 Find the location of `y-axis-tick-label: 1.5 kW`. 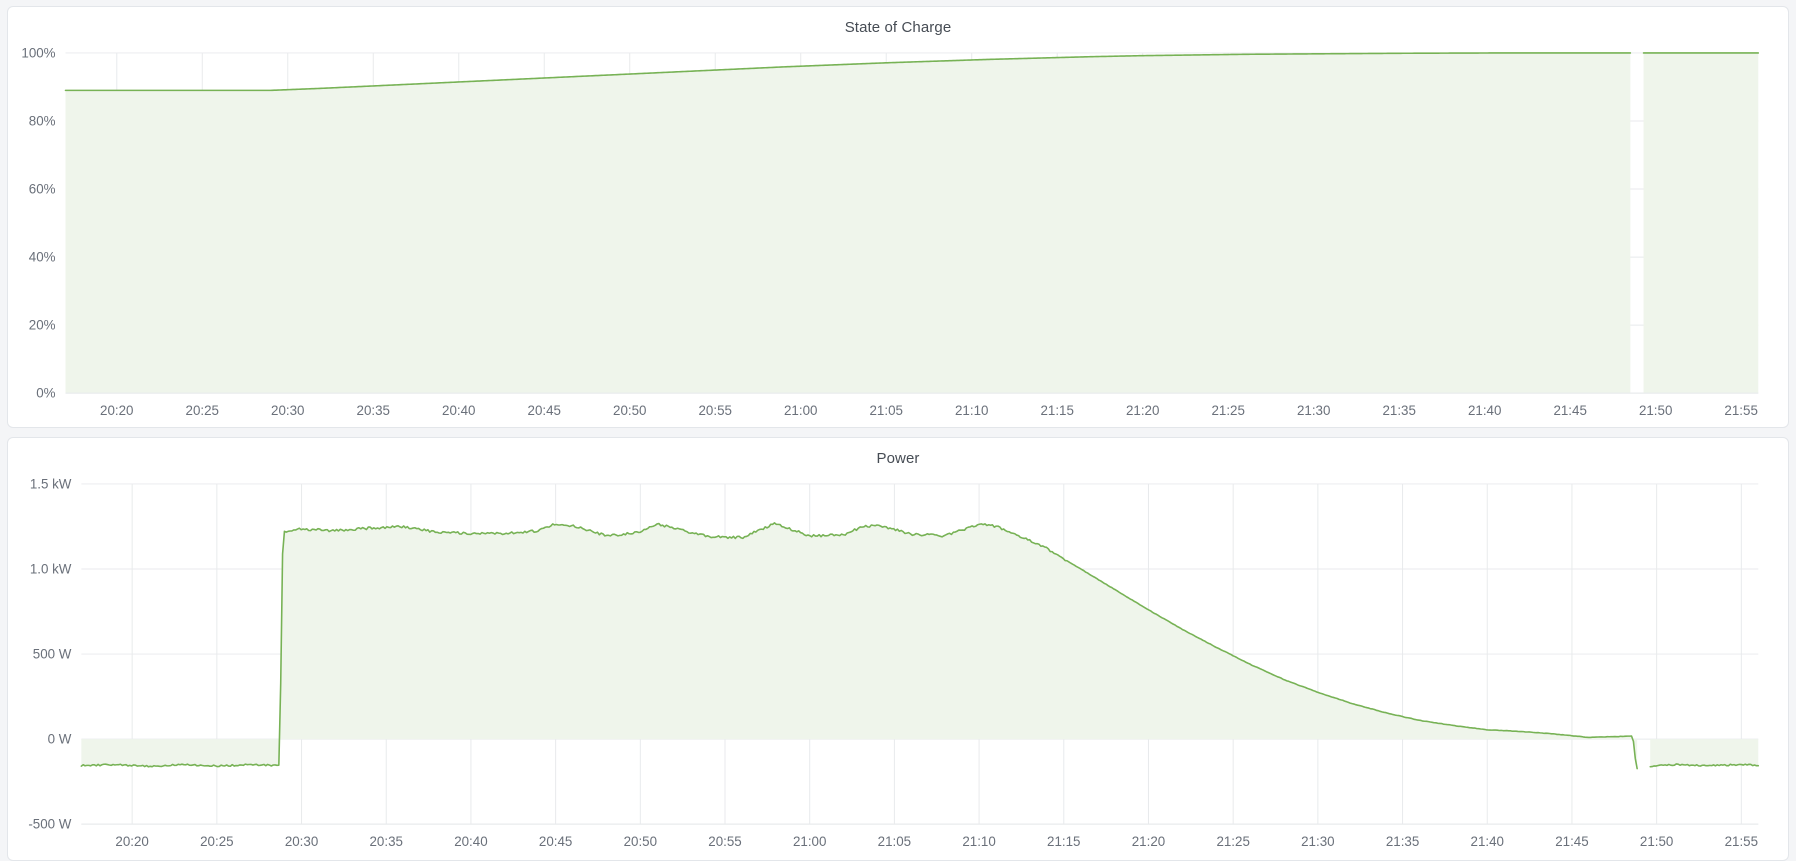

y-axis-tick-label: 1.5 kW is located at coordinates (51, 483).